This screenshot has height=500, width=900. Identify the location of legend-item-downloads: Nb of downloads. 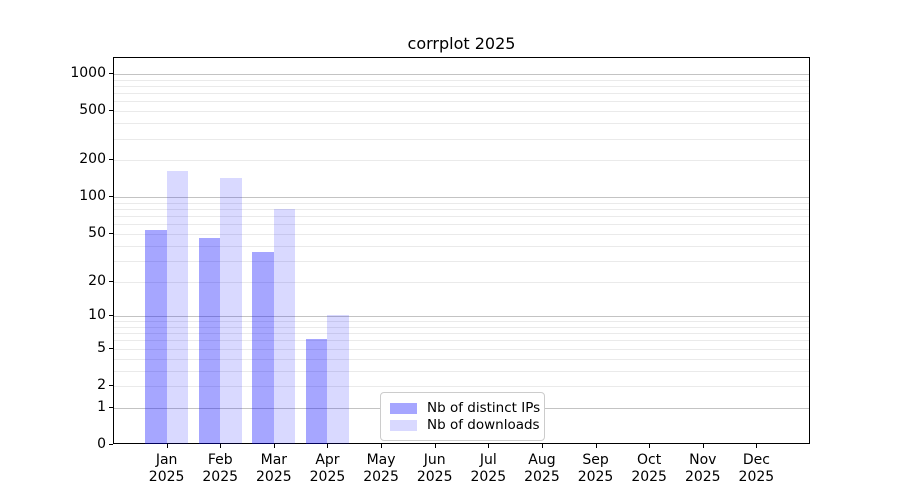
(467, 425).